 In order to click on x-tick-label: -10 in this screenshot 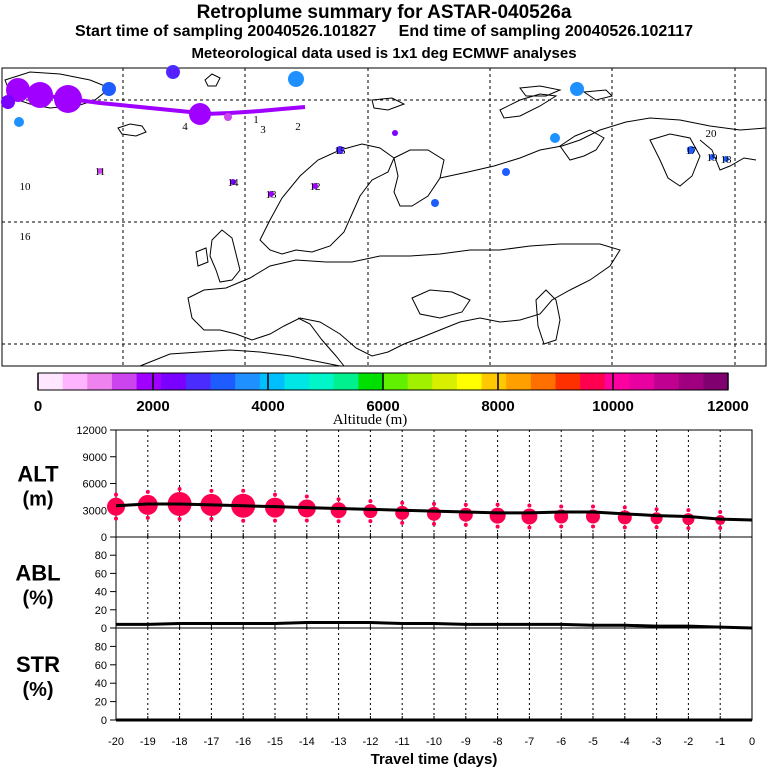, I will do `click(434, 742)`.